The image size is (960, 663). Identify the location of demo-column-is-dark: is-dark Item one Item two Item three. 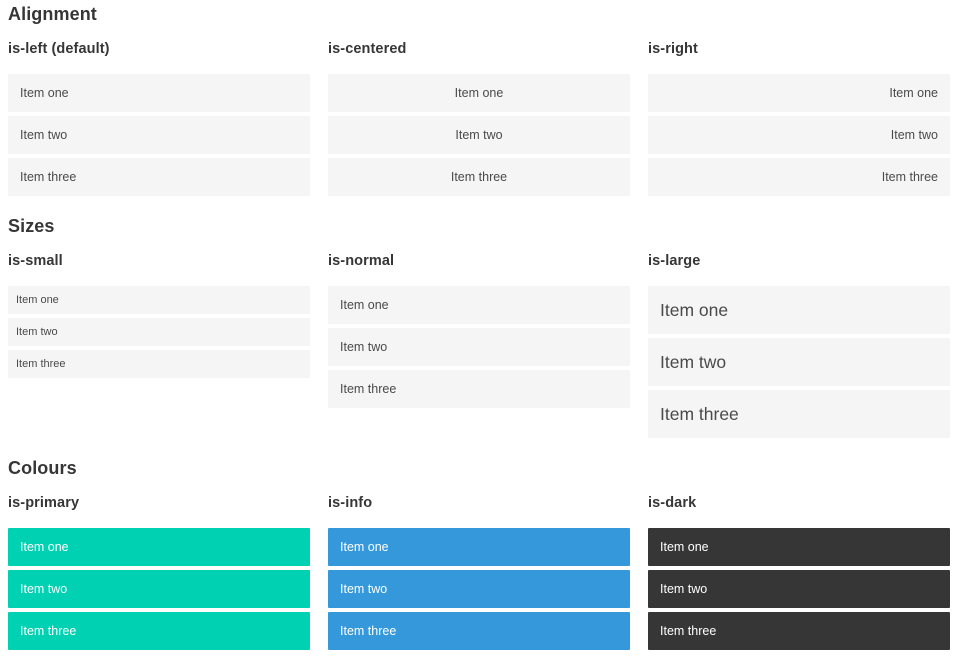
(799, 572).